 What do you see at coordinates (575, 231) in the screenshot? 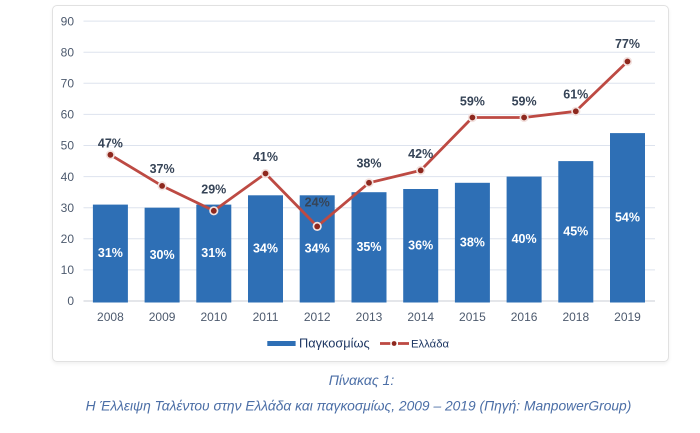
I see `svg-text: 45%` at bounding box center [575, 231].